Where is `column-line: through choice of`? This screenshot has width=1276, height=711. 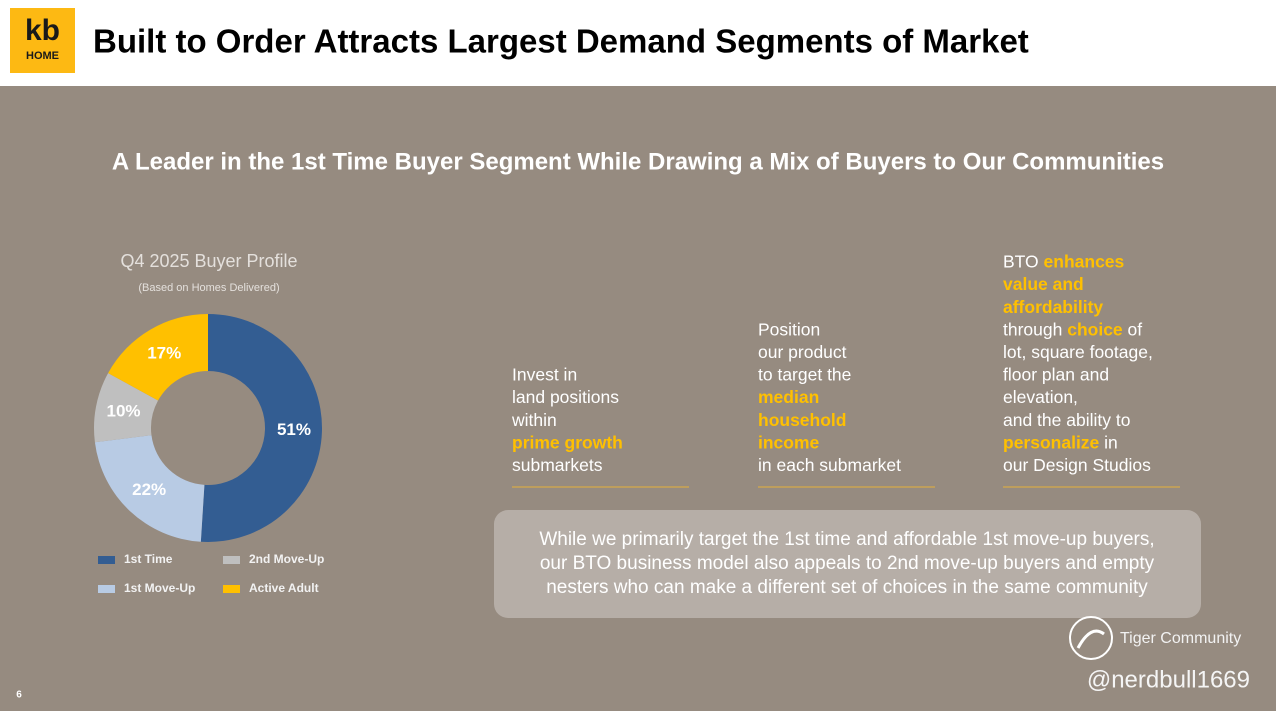 column-line: through choice of is located at coordinates (1072, 329).